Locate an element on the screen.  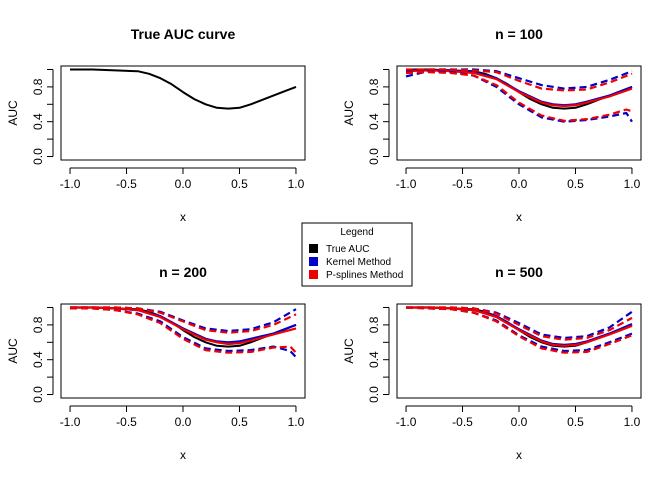
chart-title: n = 200 is located at coordinates (183, 272).